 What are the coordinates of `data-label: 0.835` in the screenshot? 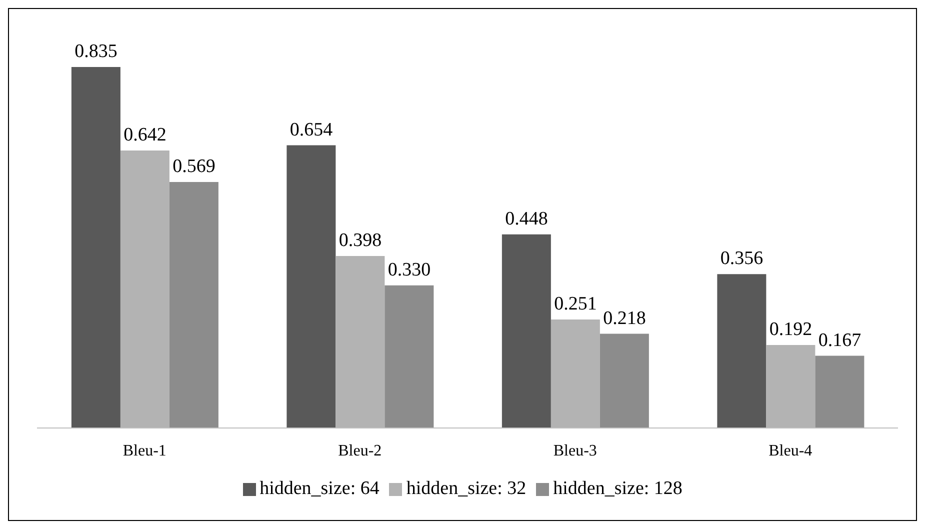 It's located at (96, 51).